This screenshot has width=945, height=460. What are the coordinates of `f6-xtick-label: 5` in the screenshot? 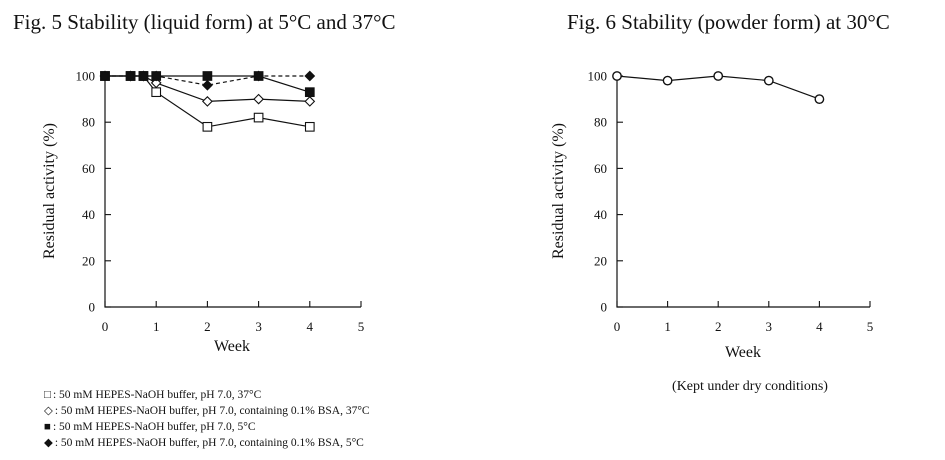 It's located at (870, 326).